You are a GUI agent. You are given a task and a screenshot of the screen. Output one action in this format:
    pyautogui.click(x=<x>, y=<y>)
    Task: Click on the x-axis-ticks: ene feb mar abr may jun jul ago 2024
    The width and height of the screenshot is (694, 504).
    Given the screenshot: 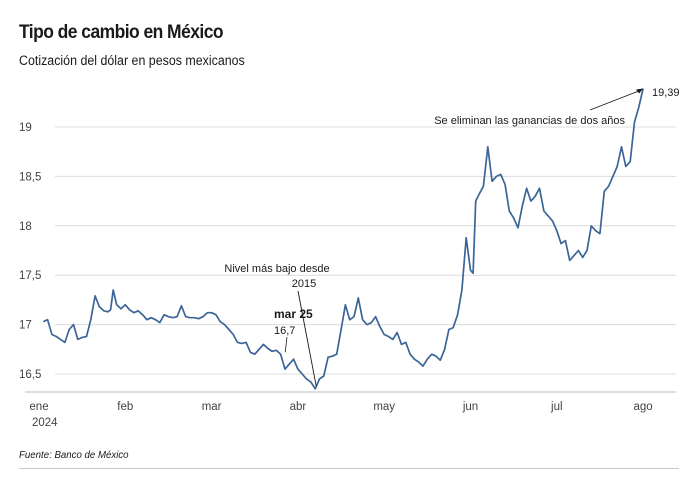 What is the action you would take?
    pyautogui.click(x=350, y=410)
    